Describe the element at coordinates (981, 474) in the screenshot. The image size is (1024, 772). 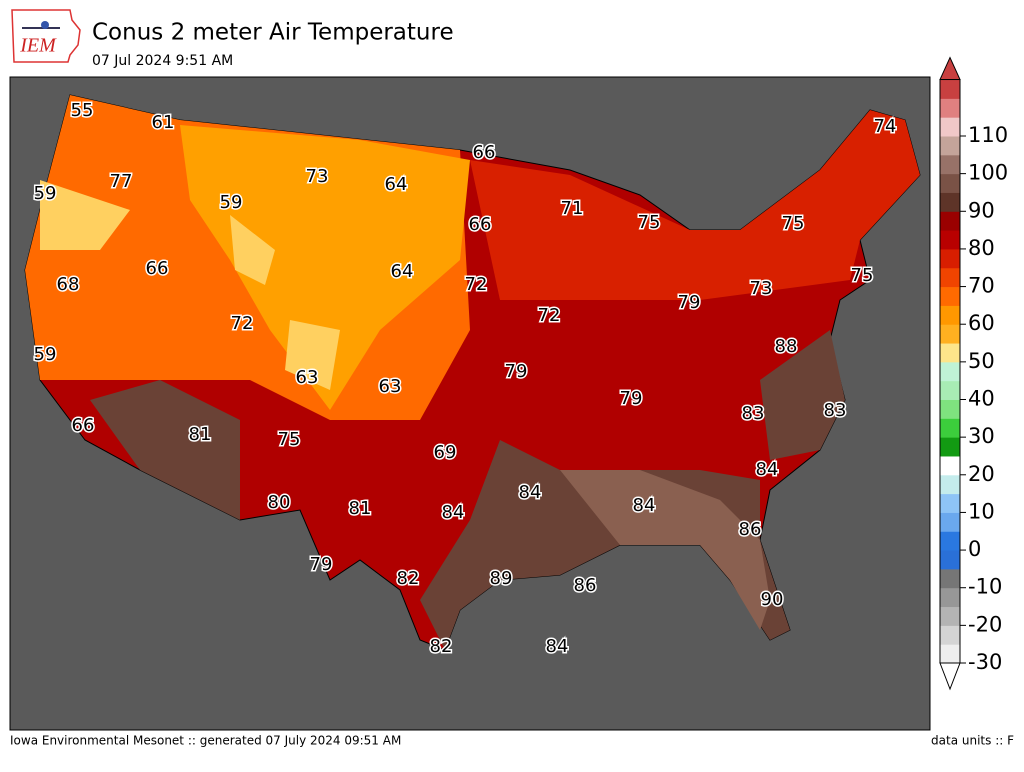
I see `colorbar-tick-label: 20` at that location.